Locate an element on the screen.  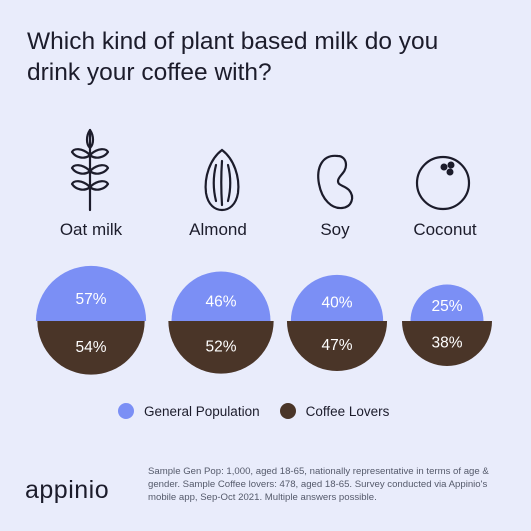
legend: General Population Coffee Lovers is located at coordinates (263, 411).